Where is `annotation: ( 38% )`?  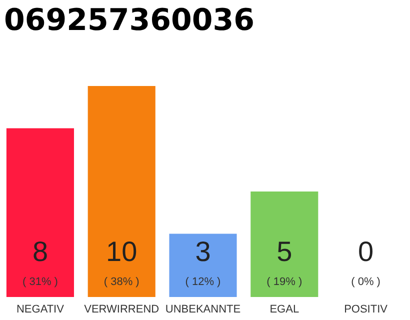 annotation: ( 38% ) is located at coordinates (122, 282).